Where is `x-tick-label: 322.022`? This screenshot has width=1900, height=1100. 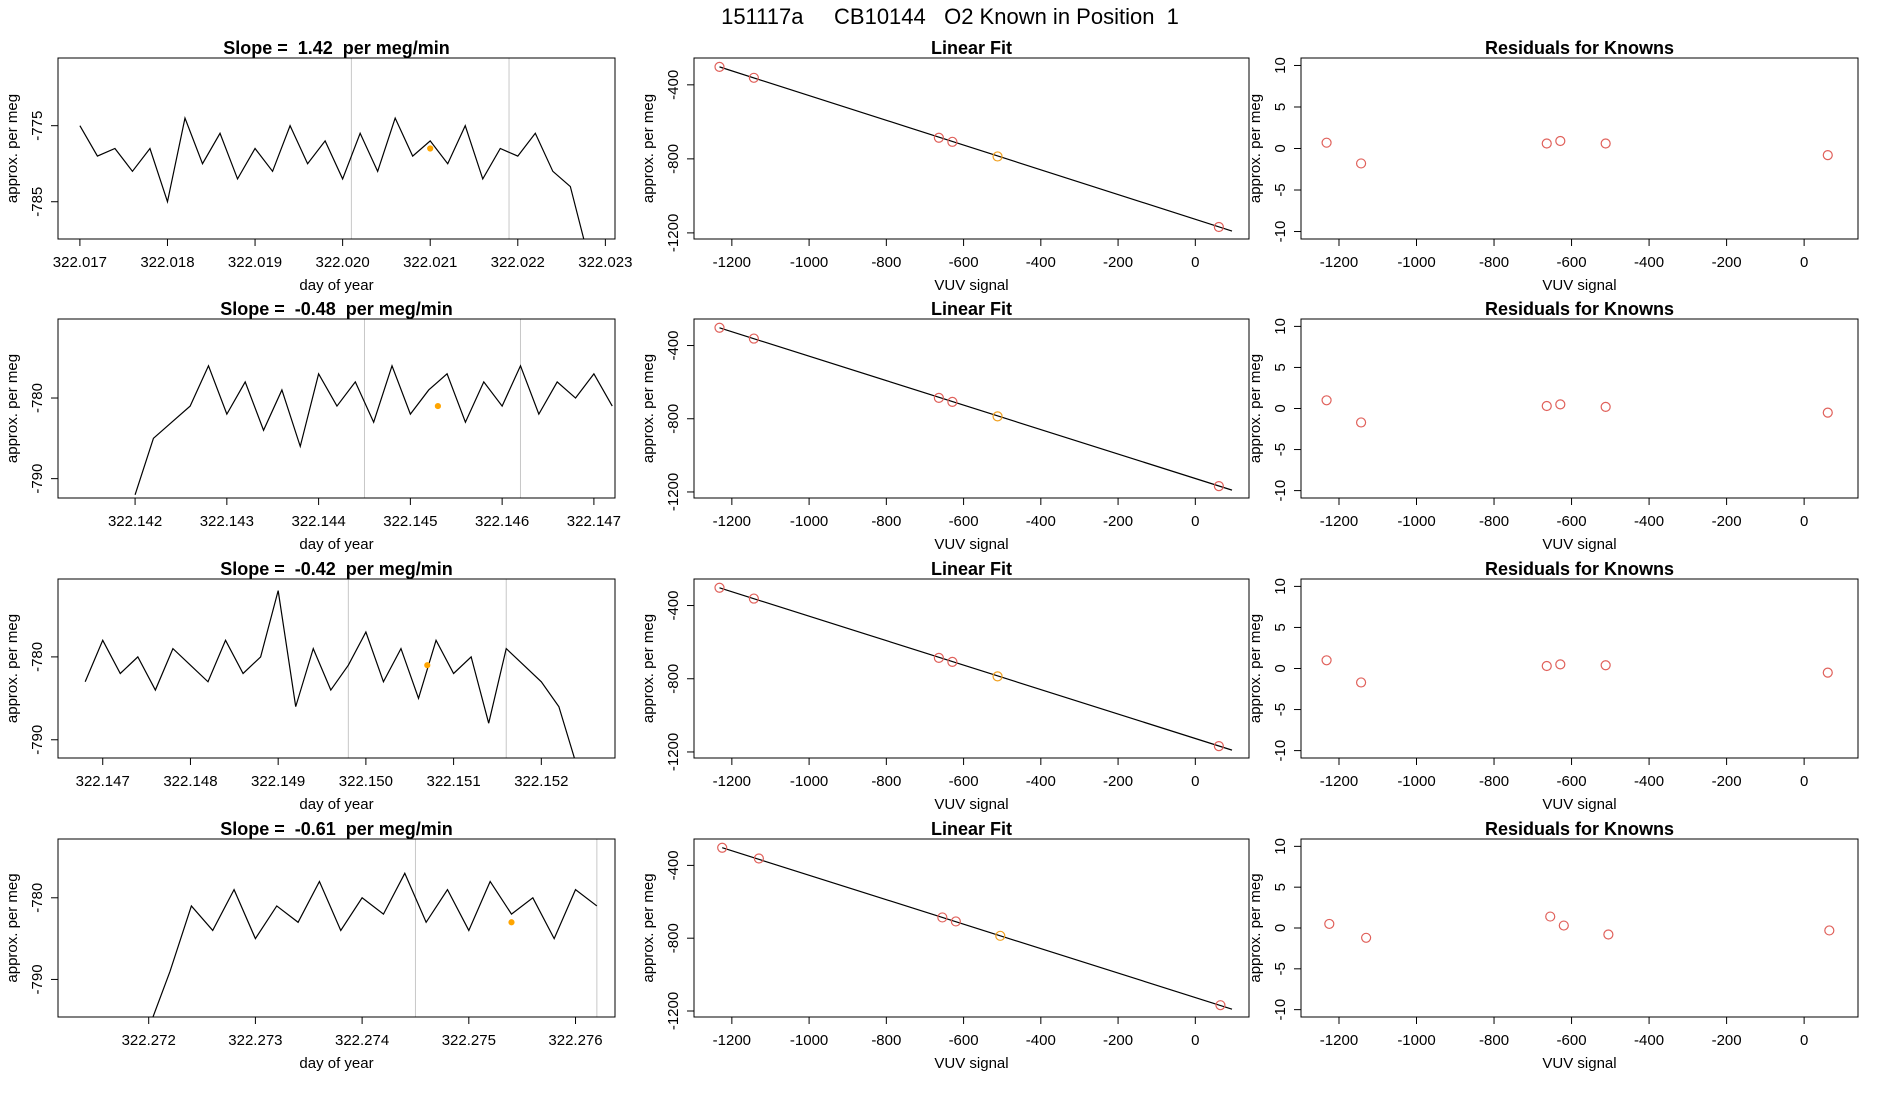 x-tick-label: 322.022 is located at coordinates (518, 262).